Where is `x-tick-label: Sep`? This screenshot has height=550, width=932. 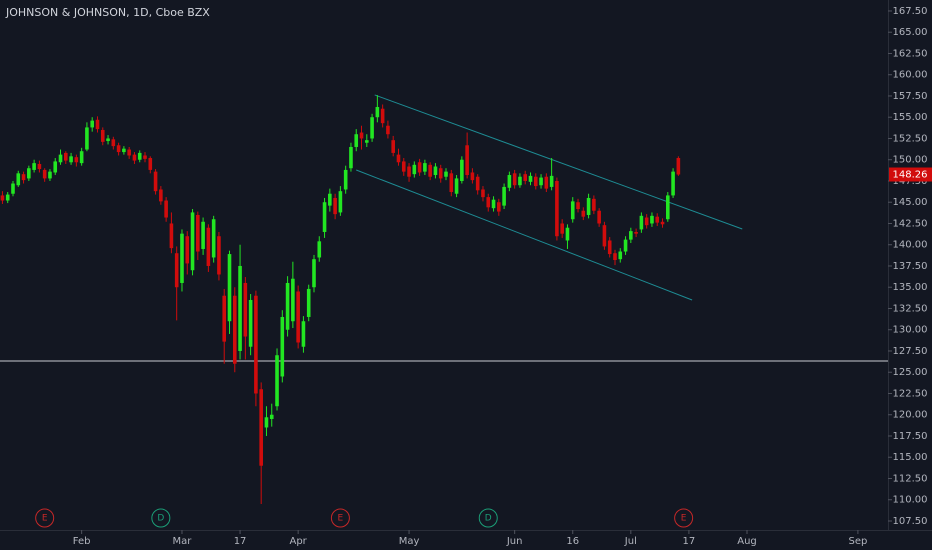
x-tick-label: Sep is located at coordinates (857, 541).